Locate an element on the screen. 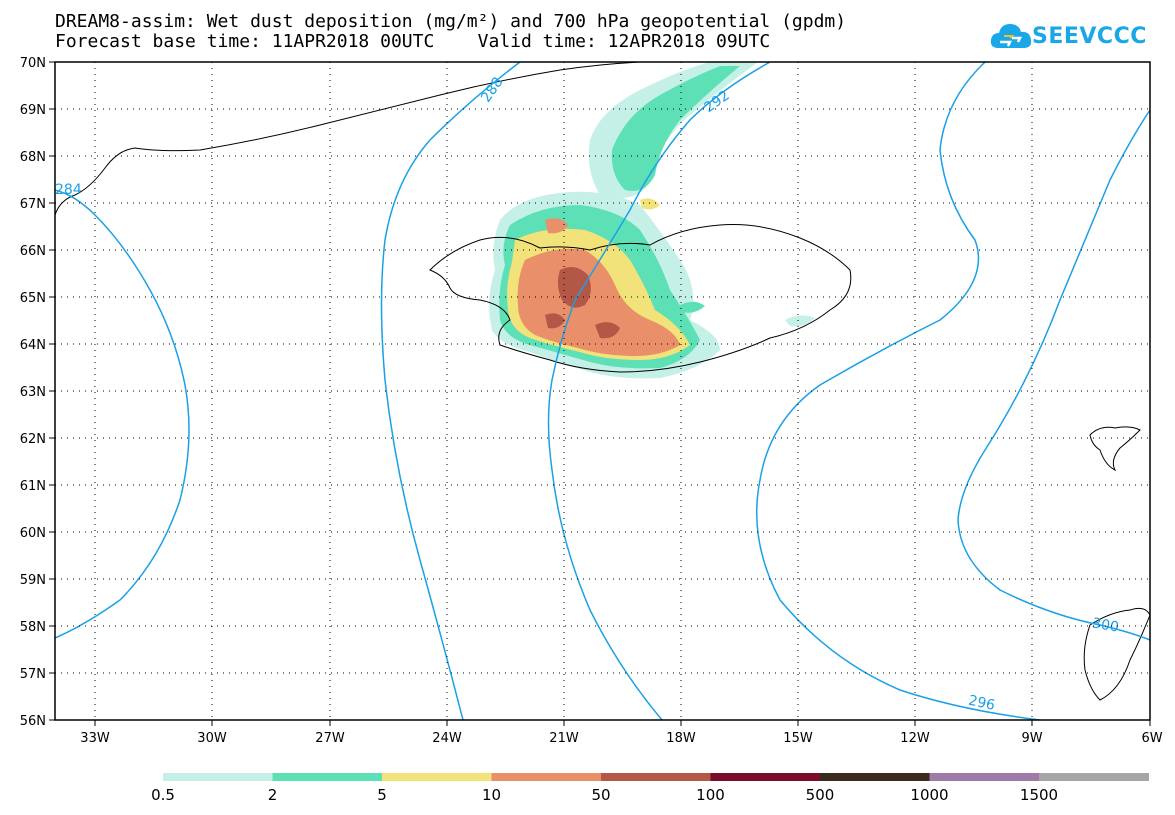 This screenshot has width=1175, height=815. lat-label: 58N is located at coordinates (33, 627).